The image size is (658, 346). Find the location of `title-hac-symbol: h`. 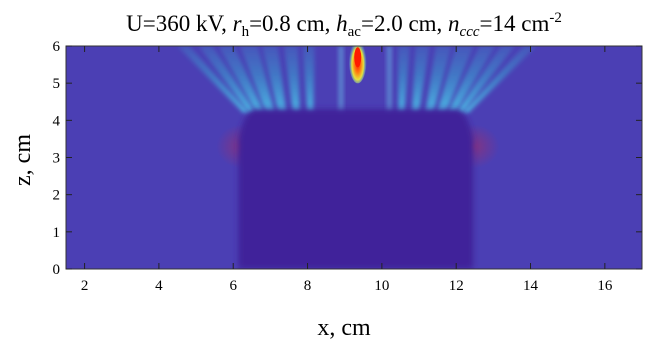

title-hac-symbol: h is located at coordinates (342, 23).